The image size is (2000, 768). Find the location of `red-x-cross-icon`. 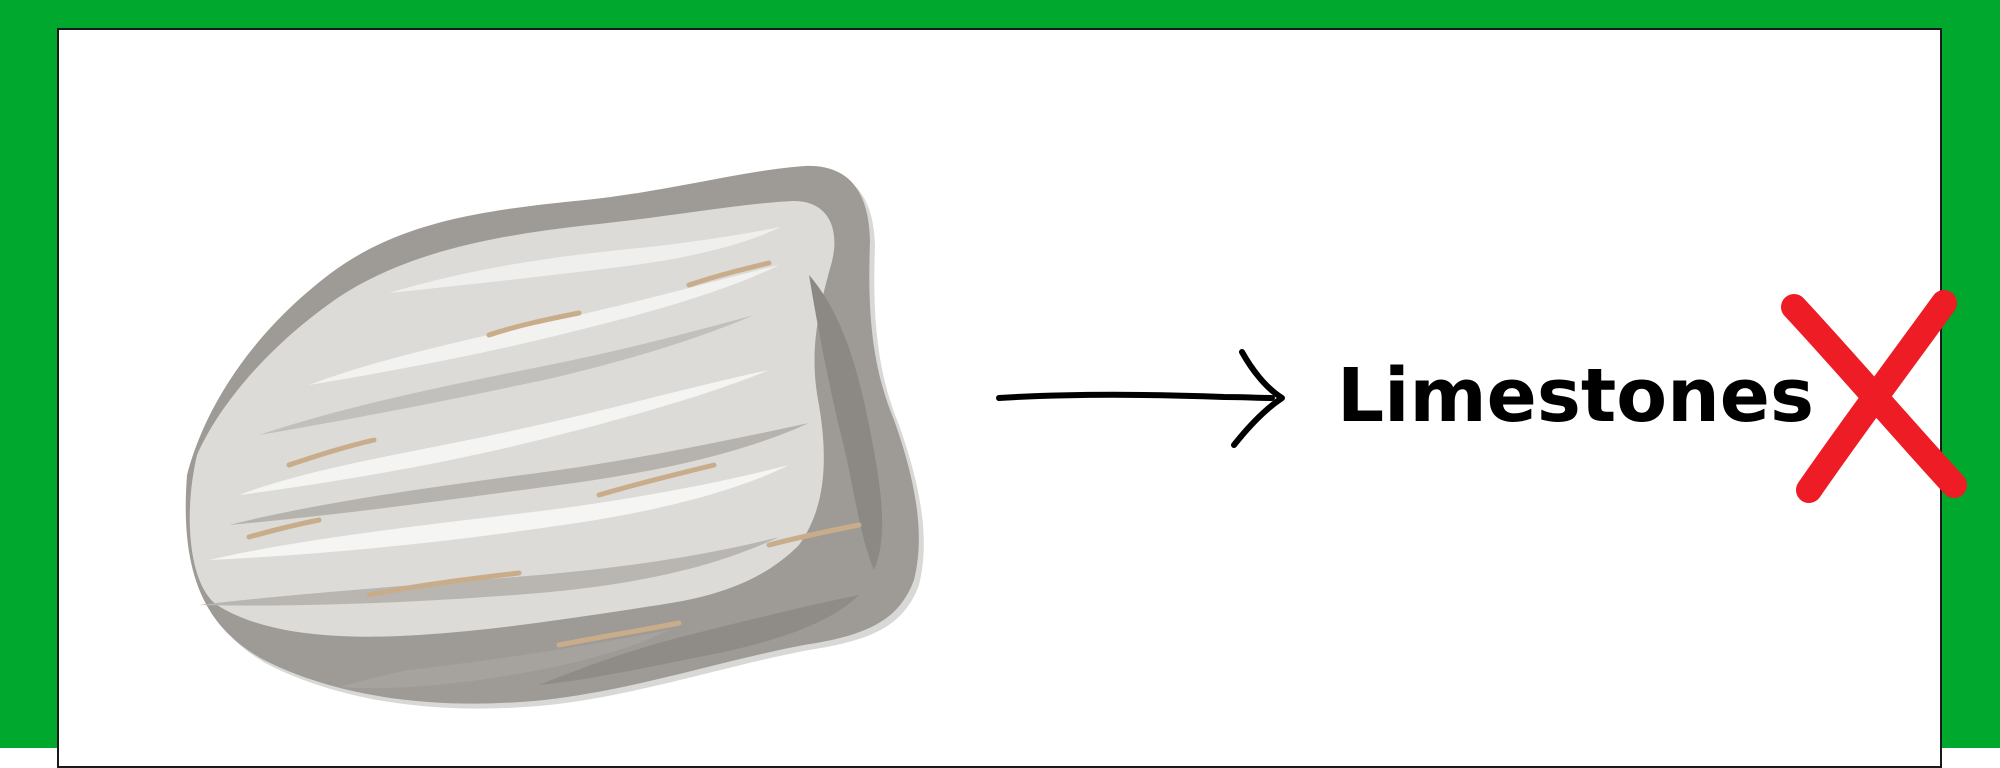

red-x-cross-icon is located at coordinates (1874, 396).